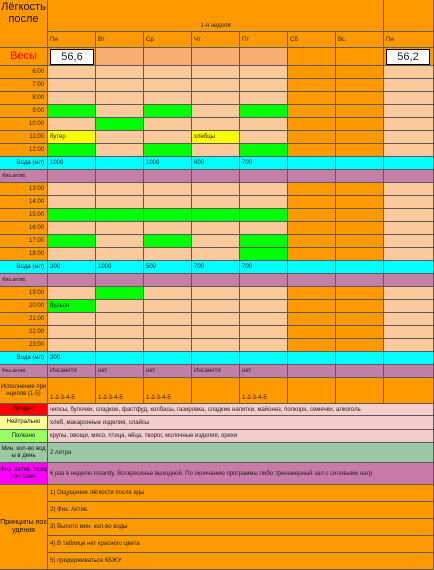  What do you see at coordinates (24, 150) in the screenshot?
I see `hour-label: 12:00` at bounding box center [24, 150].